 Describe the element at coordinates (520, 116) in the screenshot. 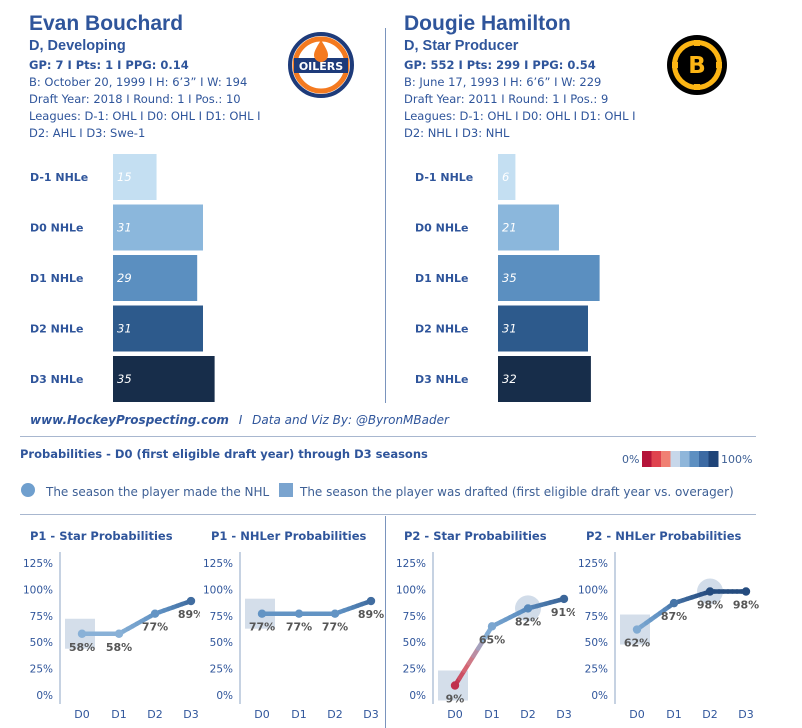

I see `player2-leagues: Leagues: D-1: OHL I D0: OHL I D1: OHL I` at that location.